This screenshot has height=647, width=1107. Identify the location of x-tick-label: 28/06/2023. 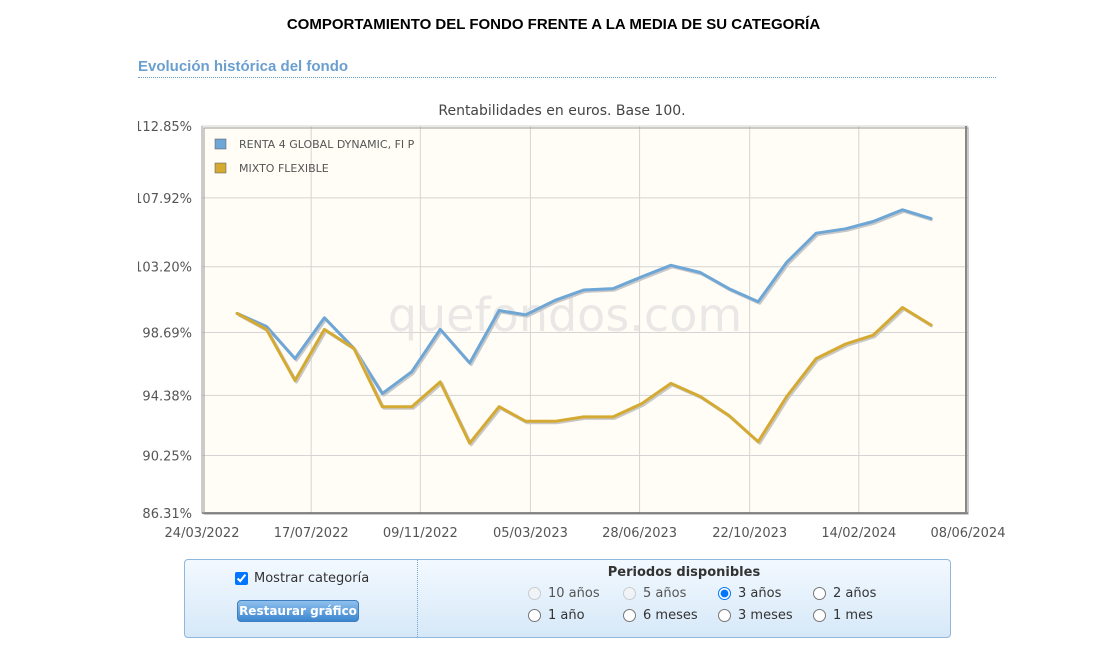
(639, 533).